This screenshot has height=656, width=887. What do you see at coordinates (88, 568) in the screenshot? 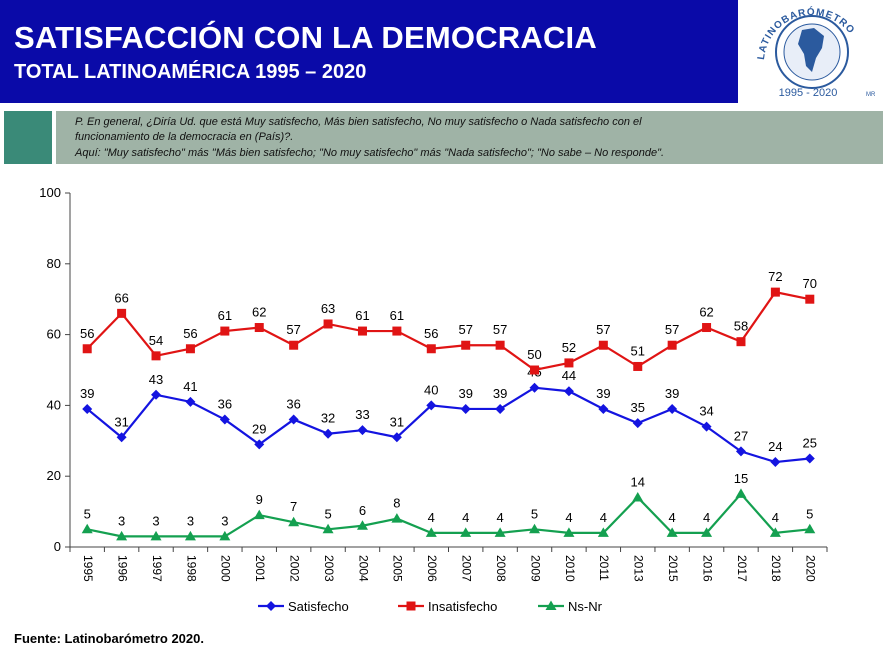
I see `x-tick-label: 1995` at bounding box center [88, 568].